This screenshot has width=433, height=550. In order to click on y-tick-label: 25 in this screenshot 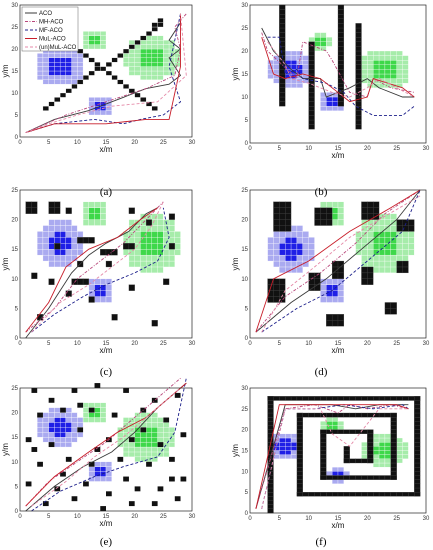, I will do `click(14, 28)`.